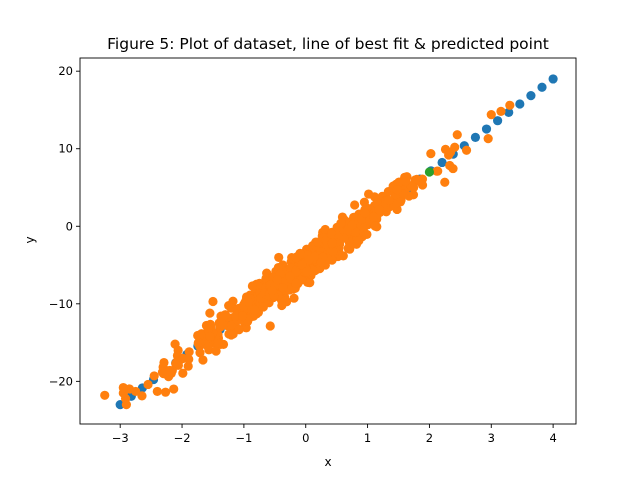  What do you see at coordinates (327, 462) in the screenshot?
I see `x-axis-label: x` at bounding box center [327, 462].